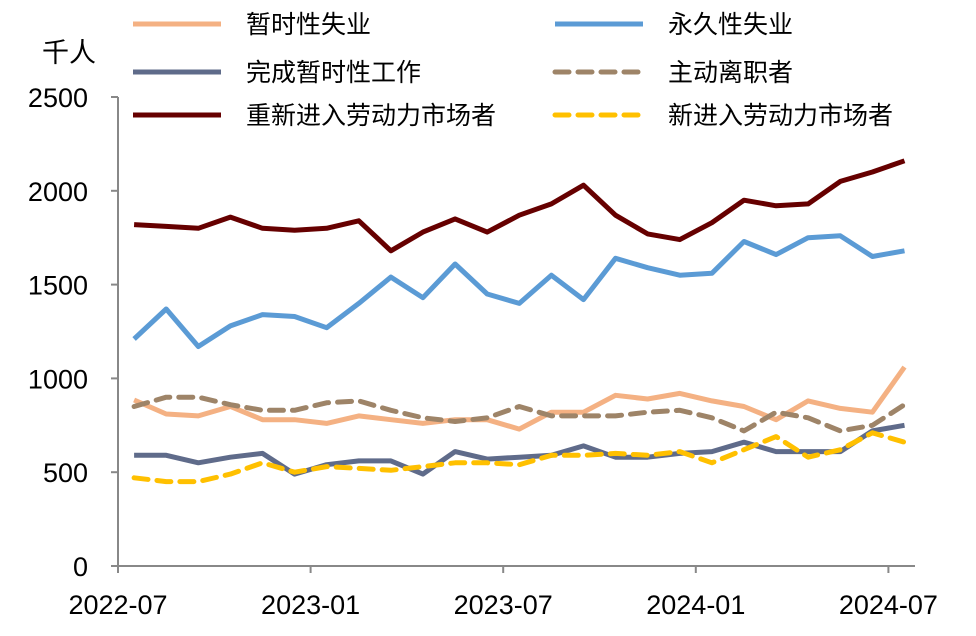  Describe the element at coordinates (730, 73) in the screenshot. I see `legend-label: 主动离职者` at that location.